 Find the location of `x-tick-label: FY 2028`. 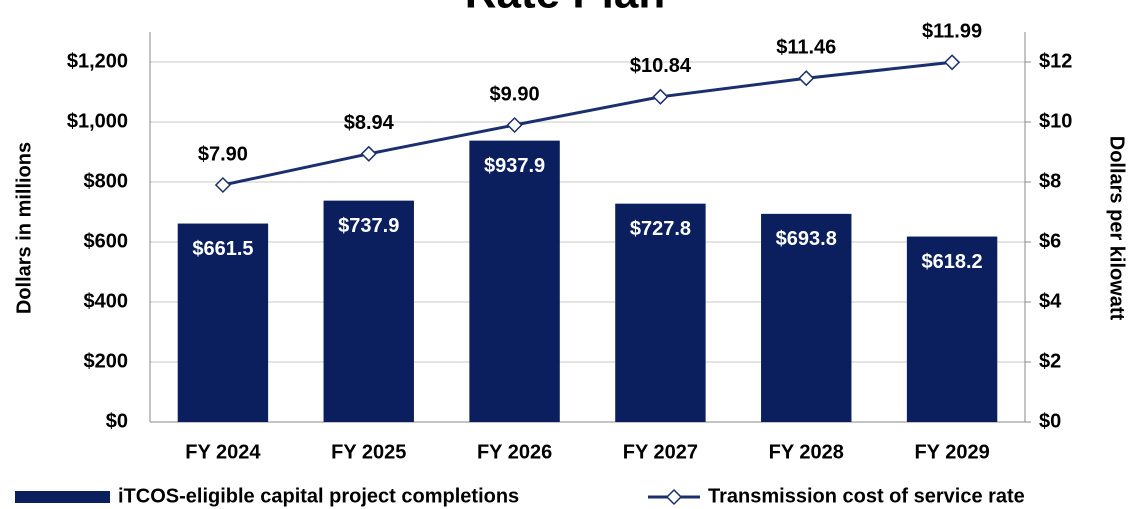

x-tick-label: FY 2028 is located at coordinates (806, 452).